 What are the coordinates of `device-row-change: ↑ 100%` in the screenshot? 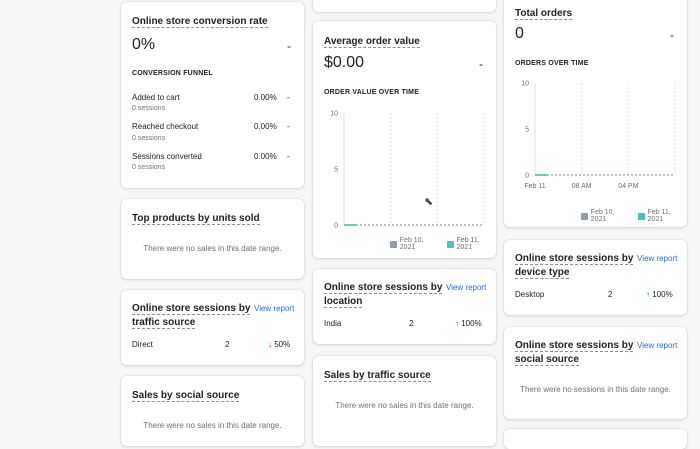 It's located at (659, 294).